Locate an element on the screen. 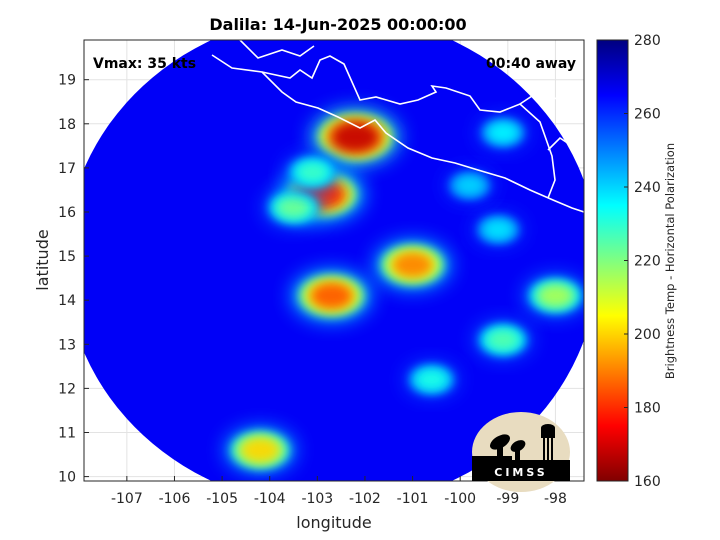 This screenshot has height=540, width=720. x-tick-label: -106 is located at coordinates (175, 499).